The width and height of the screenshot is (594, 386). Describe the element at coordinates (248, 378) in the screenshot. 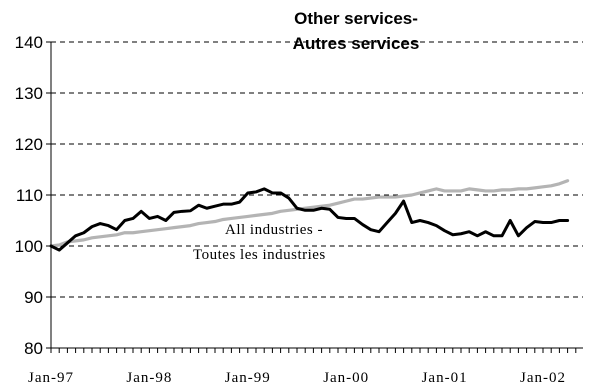

I see `x-tick-label: Jan-99` at that location.